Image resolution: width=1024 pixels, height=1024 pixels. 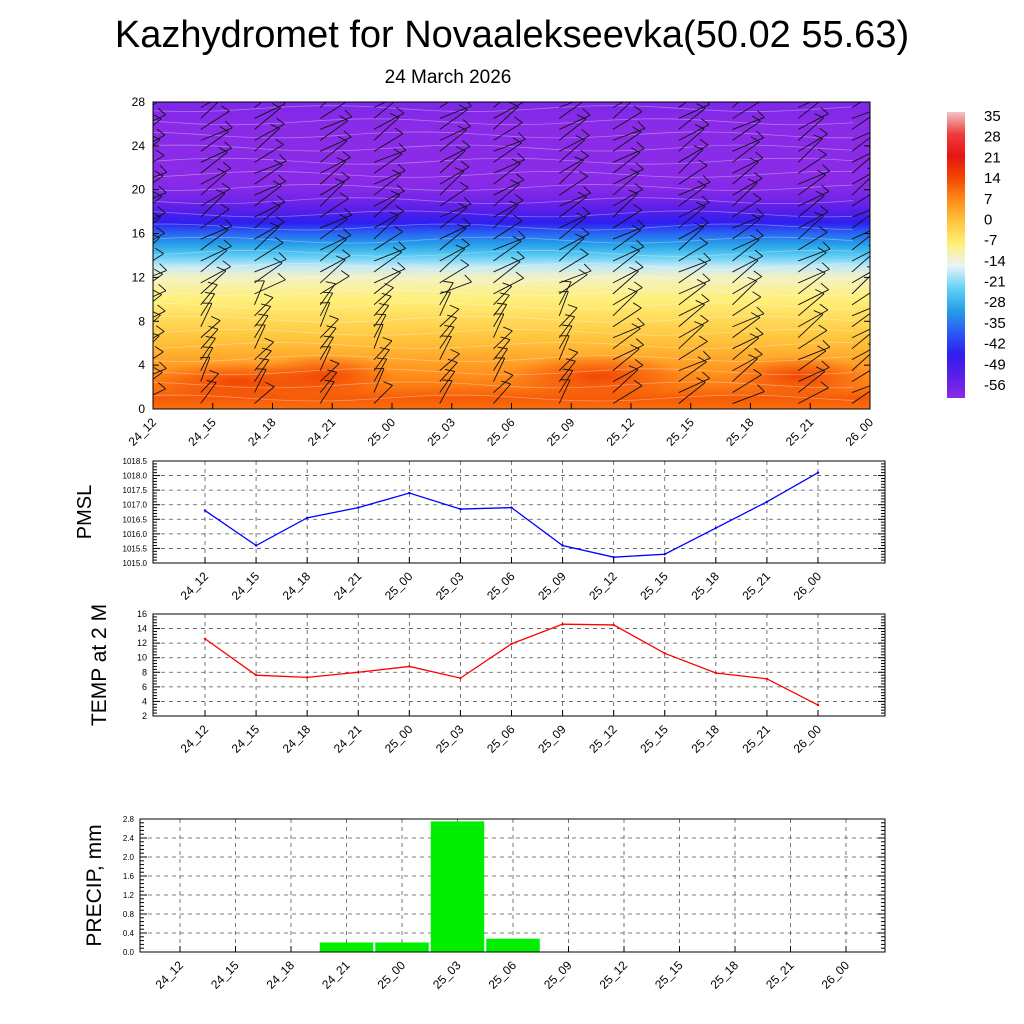 What do you see at coordinates (614, 975) in the screenshot?
I see `x-tick-label: 25_12` at bounding box center [614, 975].